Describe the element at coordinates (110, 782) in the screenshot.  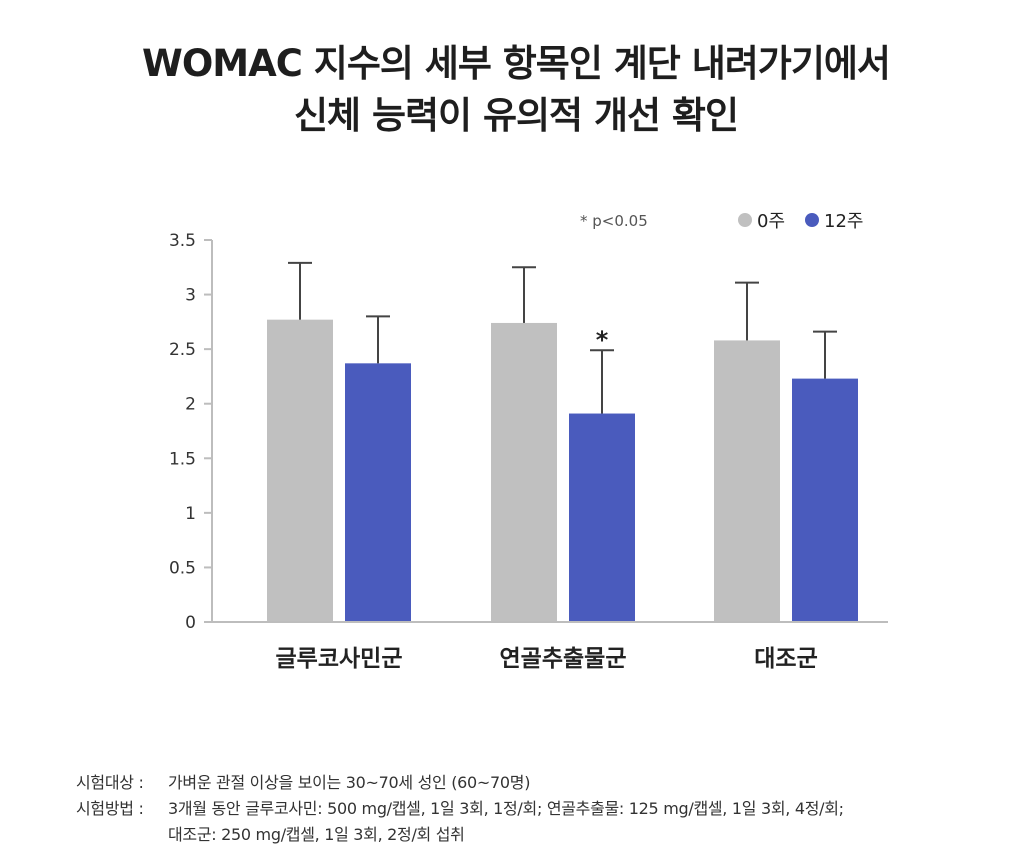
I see `footnote-subjects-label: 시험대상 :` at that location.